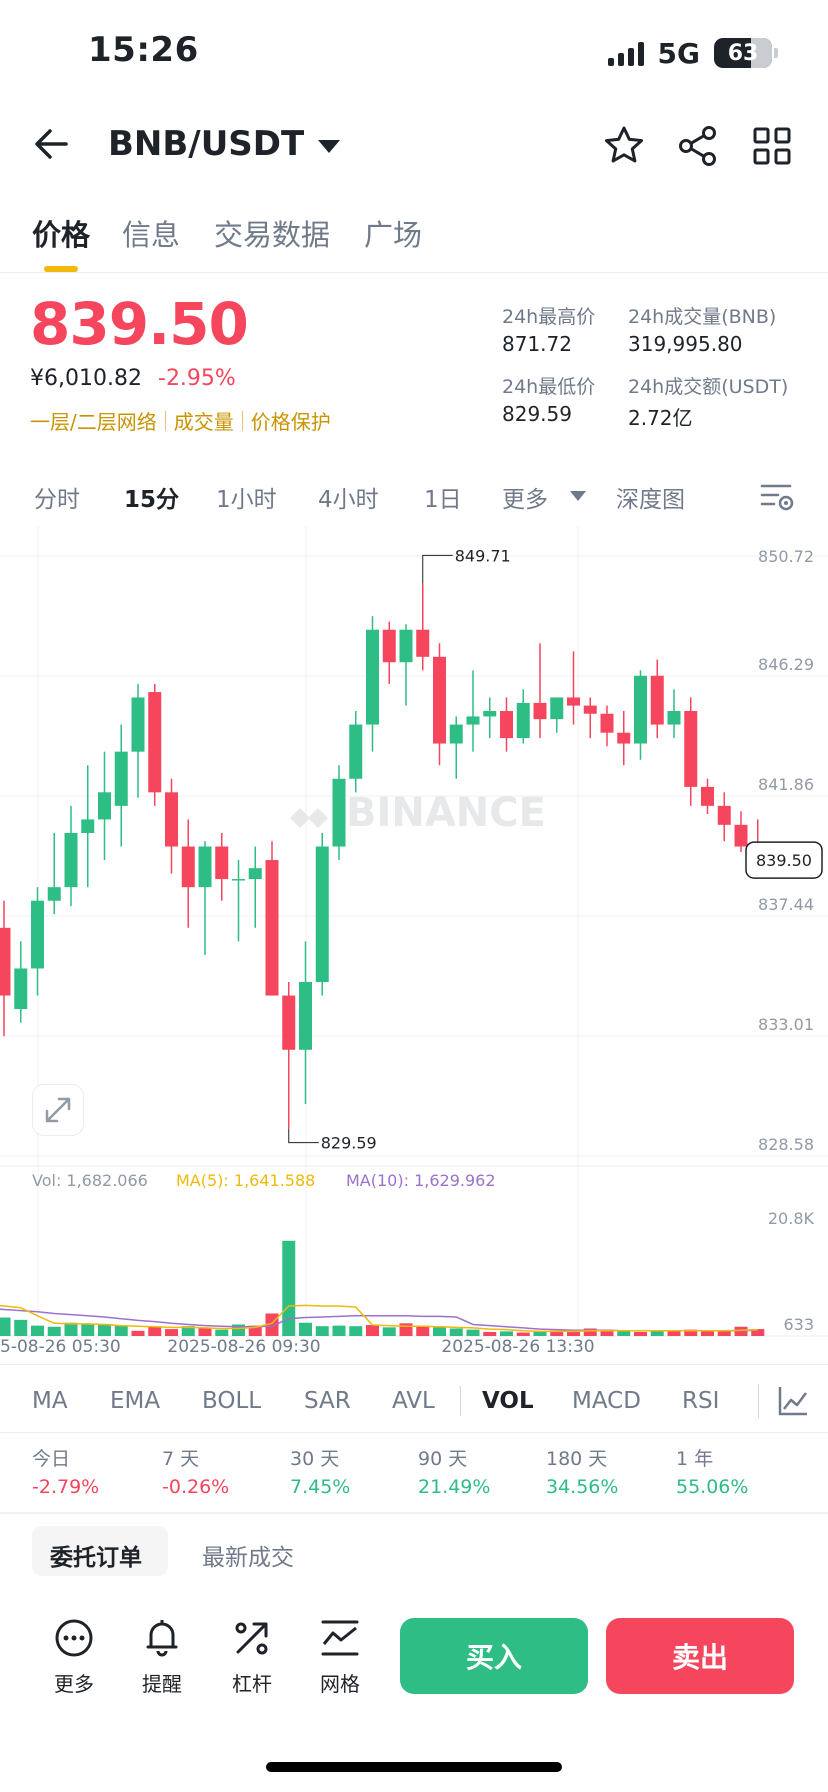  I want to click on indicator-ma: MA, so click(50, 1401).